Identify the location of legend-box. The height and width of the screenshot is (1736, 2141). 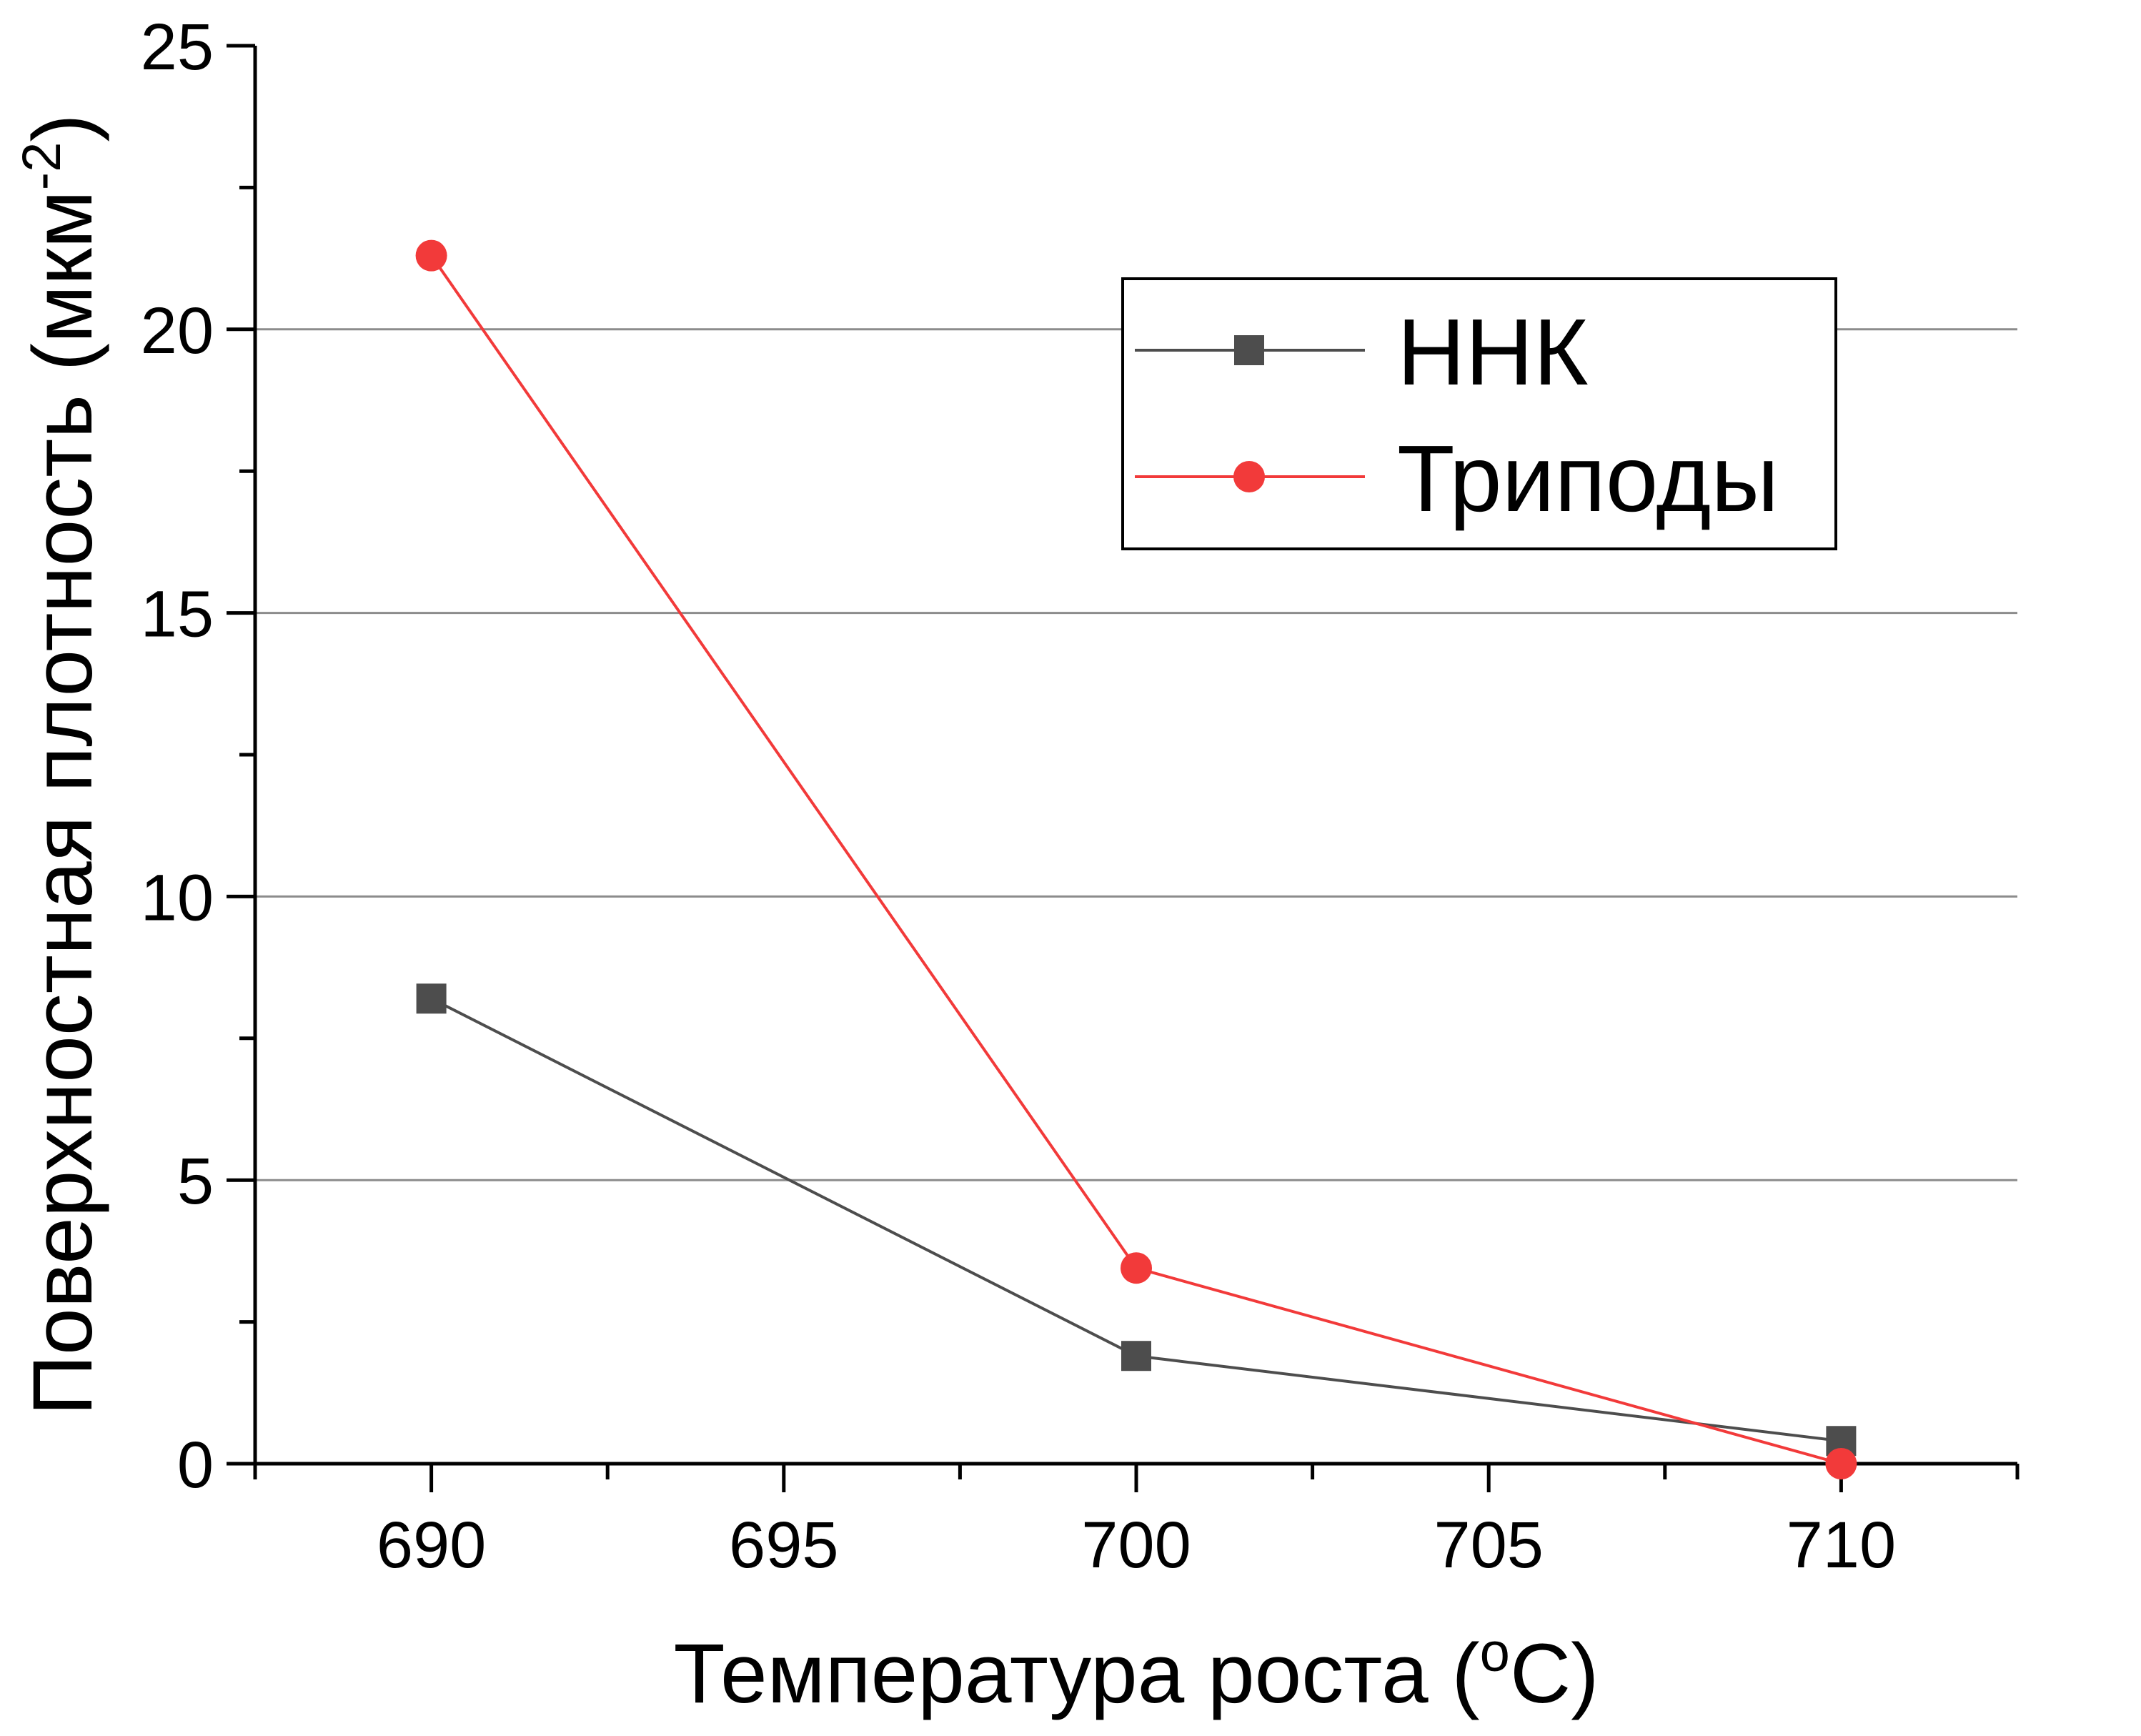
(1479, 413).